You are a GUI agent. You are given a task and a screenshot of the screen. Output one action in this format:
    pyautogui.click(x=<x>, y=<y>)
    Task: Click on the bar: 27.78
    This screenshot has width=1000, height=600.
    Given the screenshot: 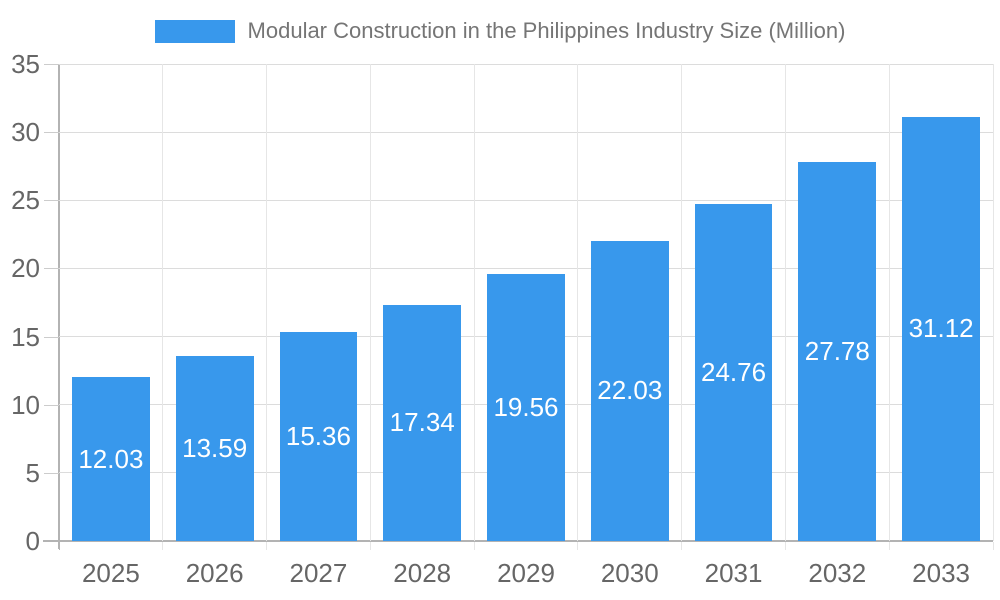 What is the action you would take?
    pyautogui.click(x=837, y=351)
    